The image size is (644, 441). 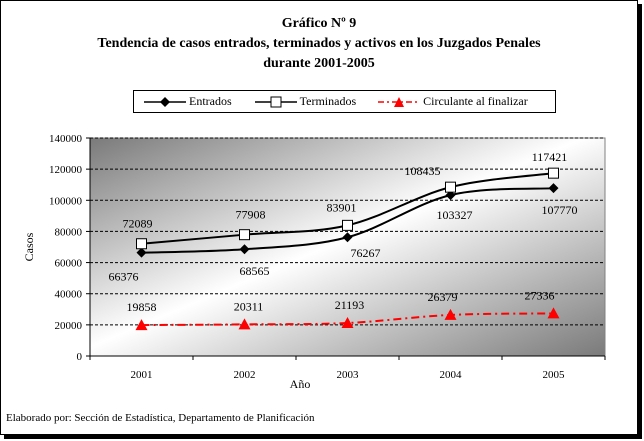 What do you see at coordinates (423, 171) in the screenshot?
I see `data-label: 108435` at bounding box center [423, 171].